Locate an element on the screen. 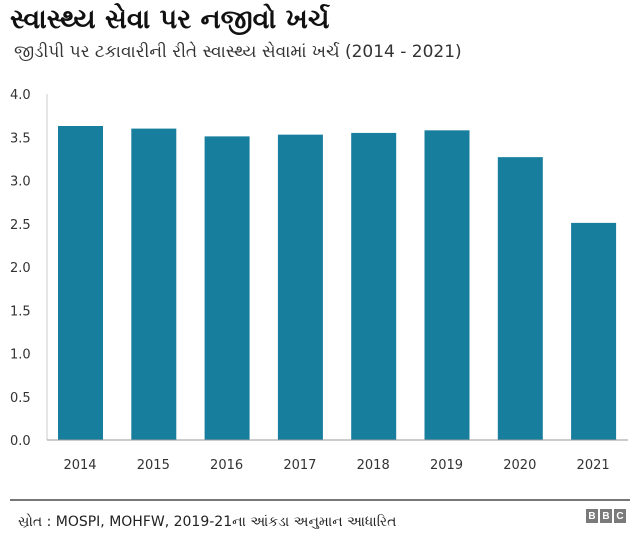 The width and height of the screenshot is (640, 554). bar-2014 is located at coordinates (80, 283).